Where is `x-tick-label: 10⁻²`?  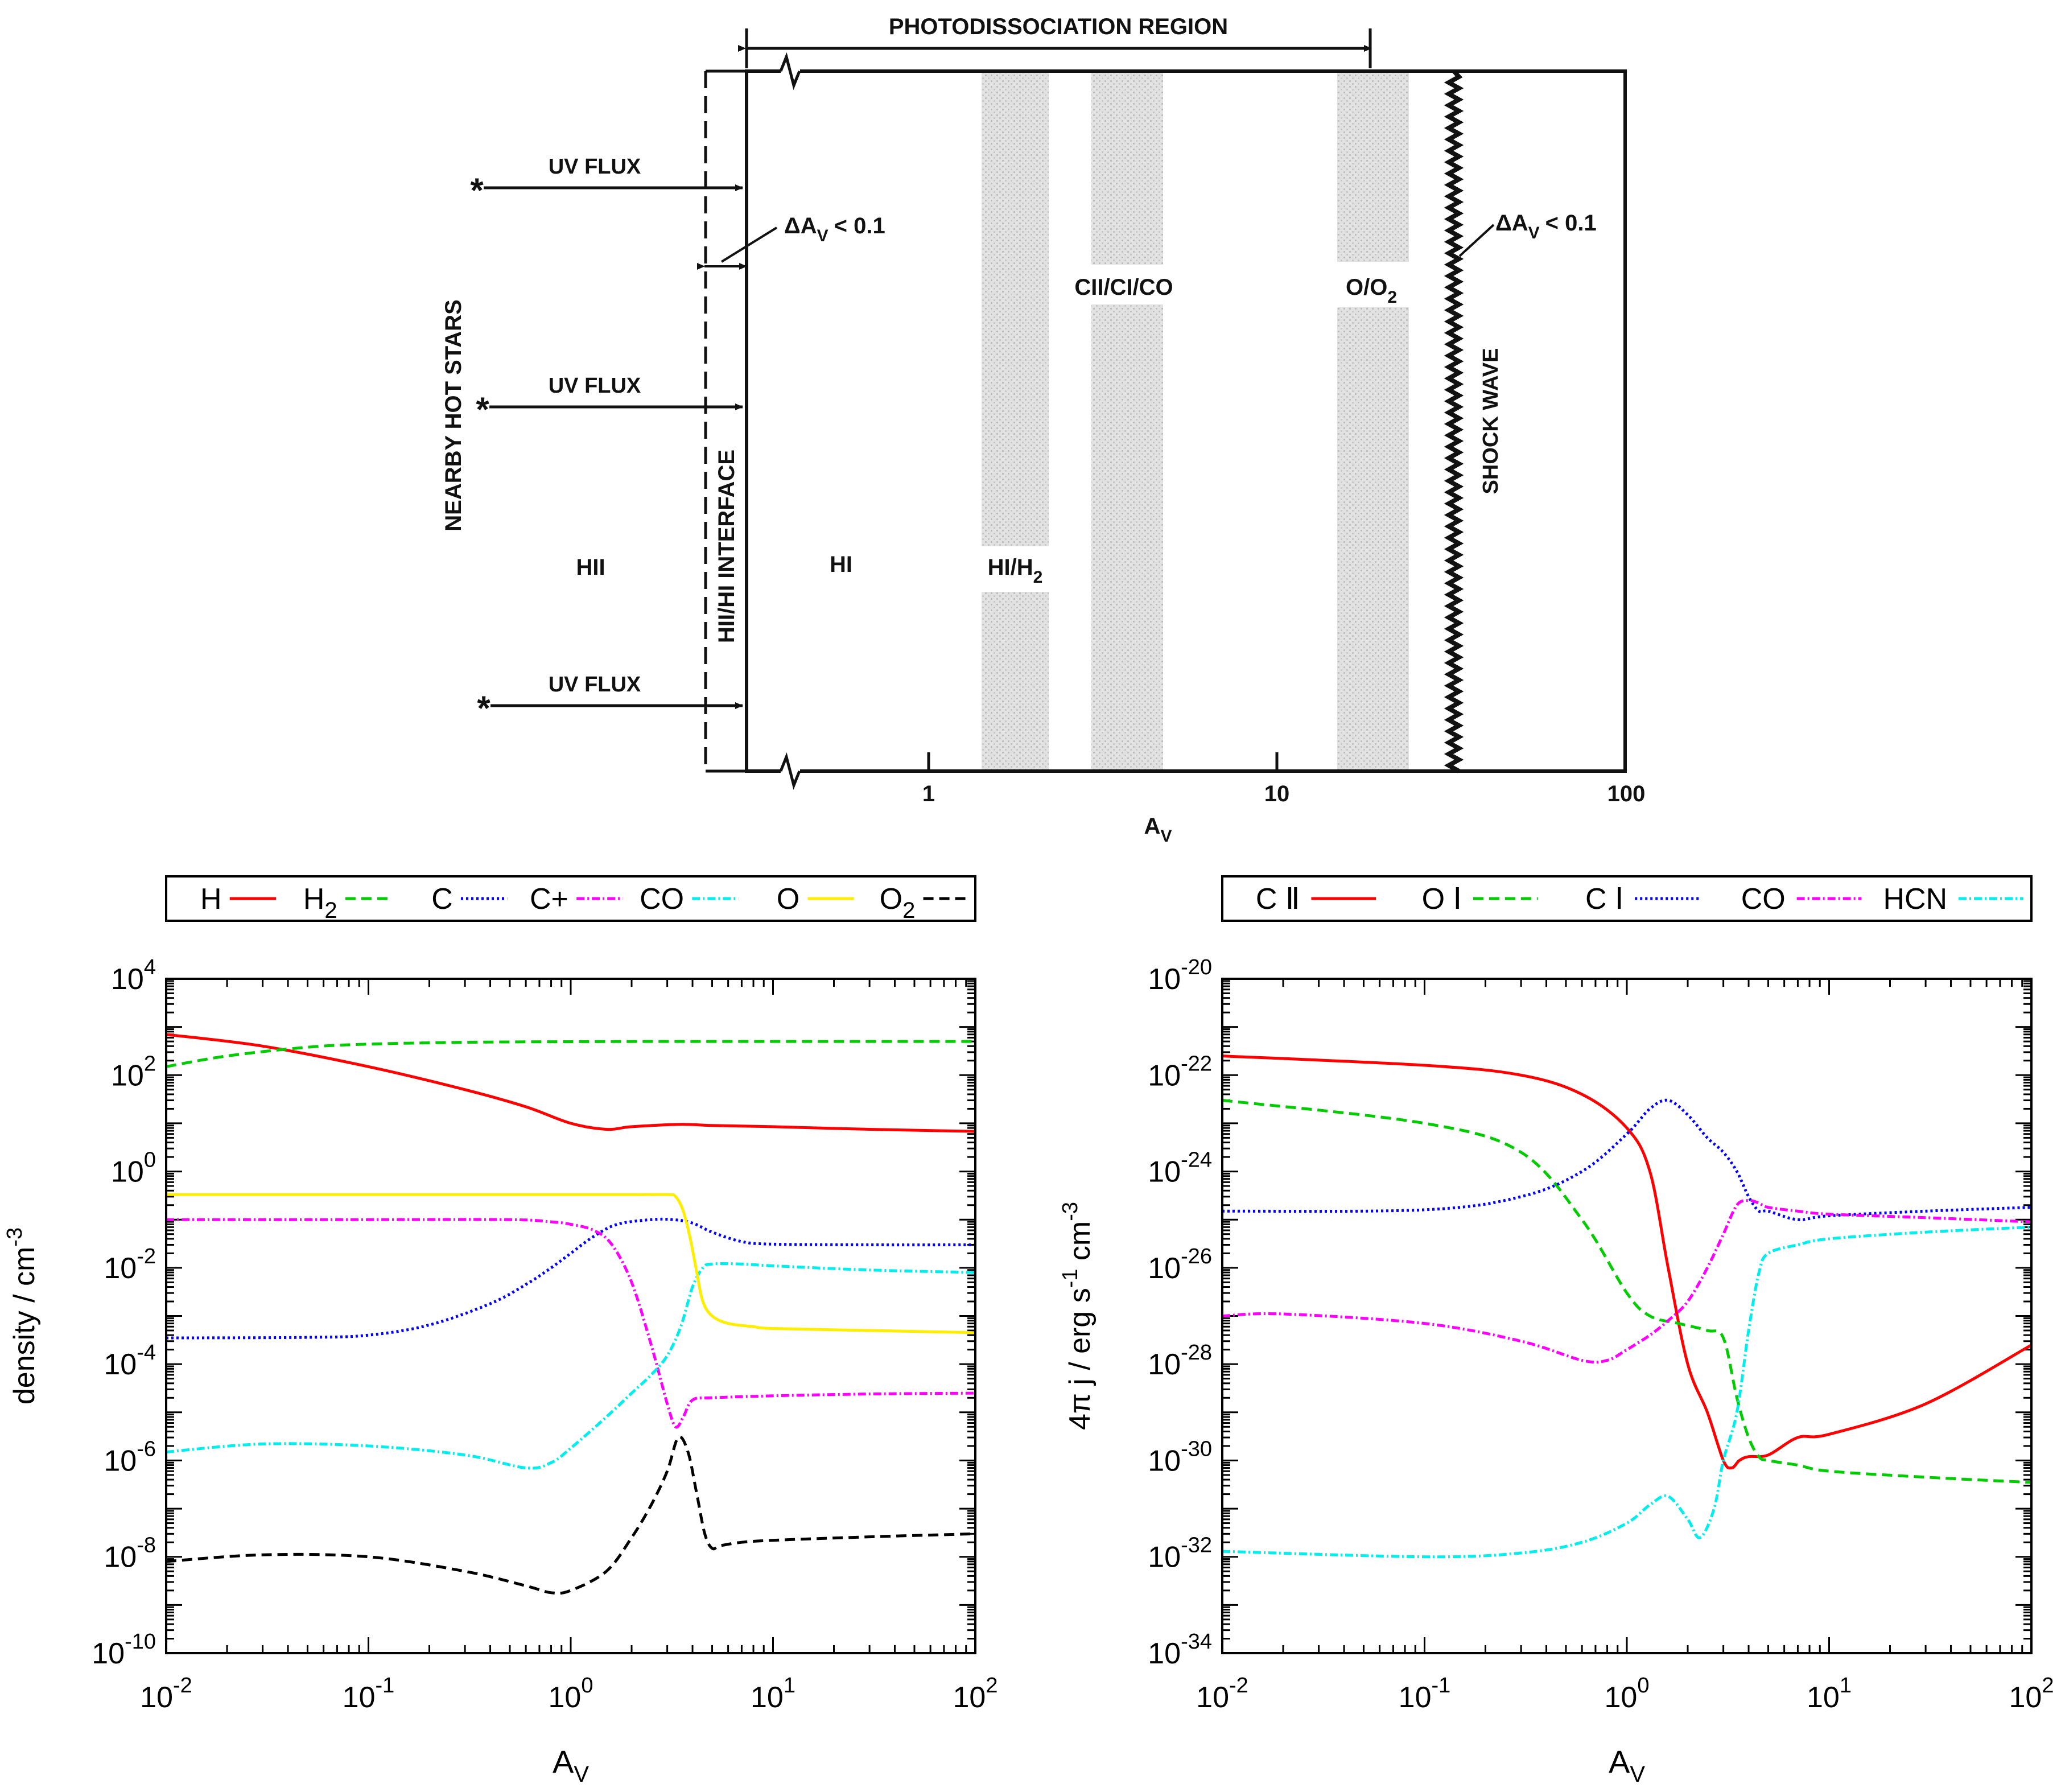
x-tick-label: 10⁻² is located at coordinates (1222, 1694).